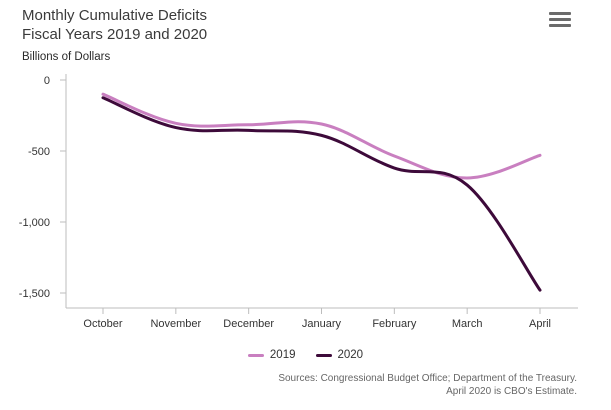 Image resolution: width=611 pixels, height=410 pixels. What do you see at coordinates (560, 20) in the screenshot?
I see `hamburger-menu-icon` at bounding box center [560, 20].